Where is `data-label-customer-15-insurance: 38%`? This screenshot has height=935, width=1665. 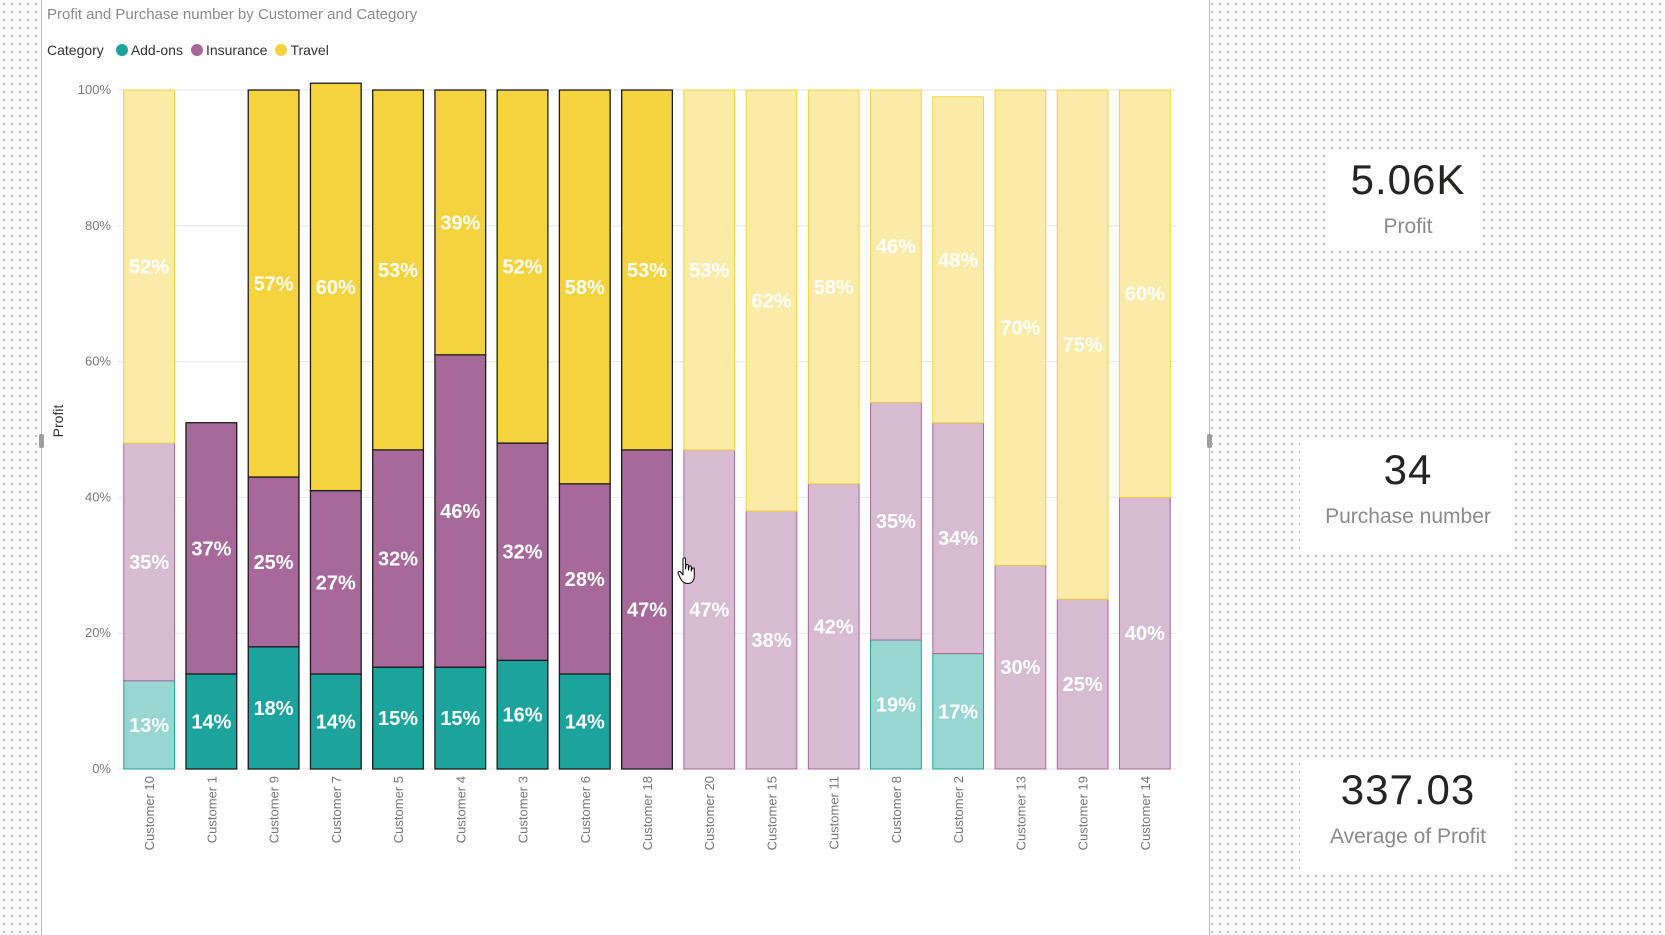 data-label-customer-15-insurance: 38% is located at coordinates (771, 641).